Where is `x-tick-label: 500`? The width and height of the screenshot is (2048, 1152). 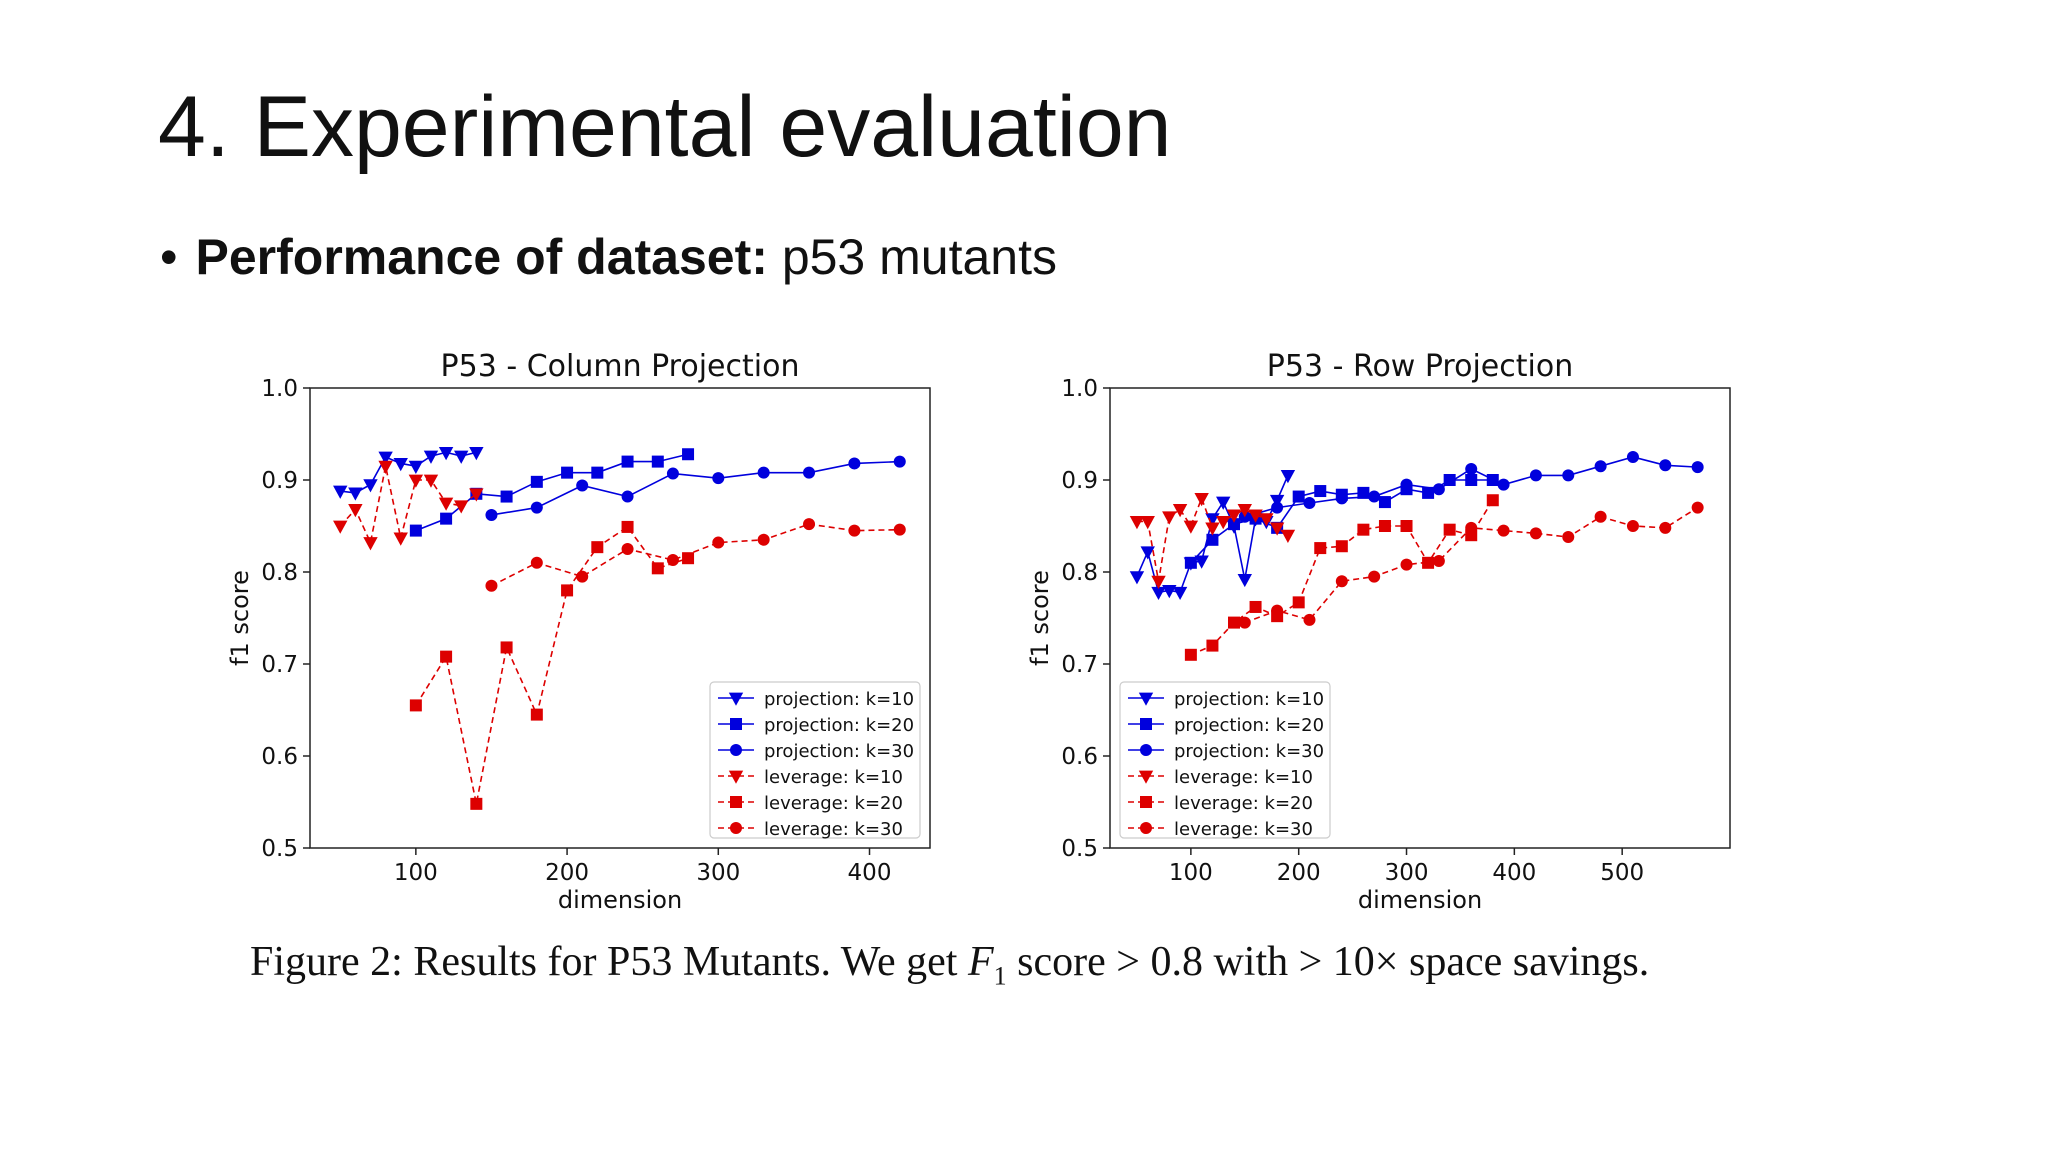 x-tick-label: 500 is located at coordinates (1622, 873).